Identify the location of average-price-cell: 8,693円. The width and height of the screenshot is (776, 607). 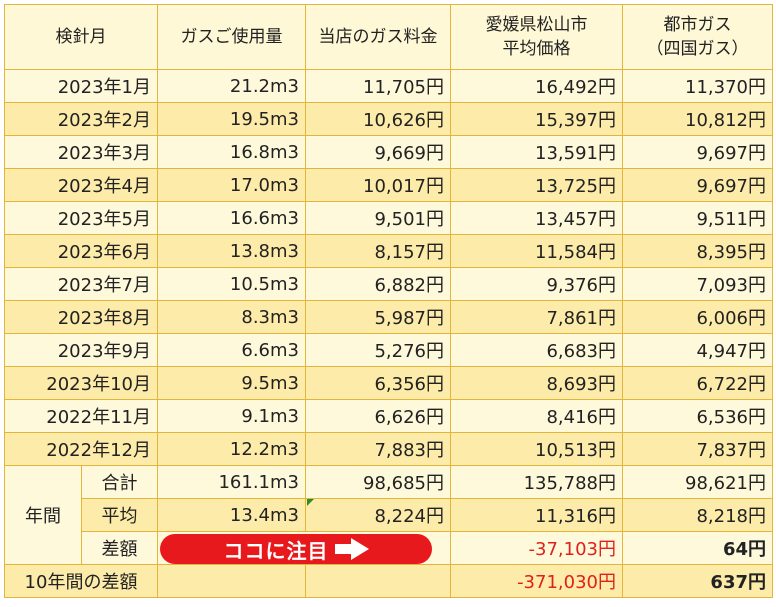
(536, 383).